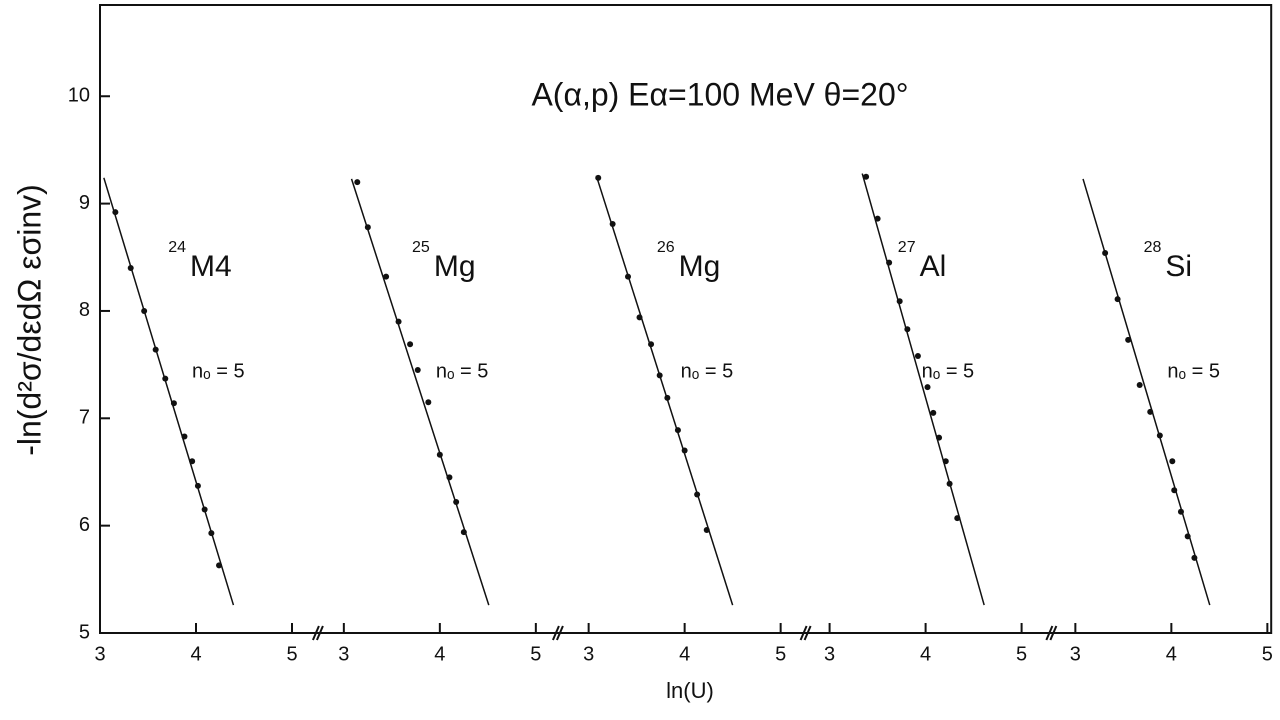  Describe the element at coordinates (1153, 247) in the screenshot. I see `isotope-mass: 28` at that location.